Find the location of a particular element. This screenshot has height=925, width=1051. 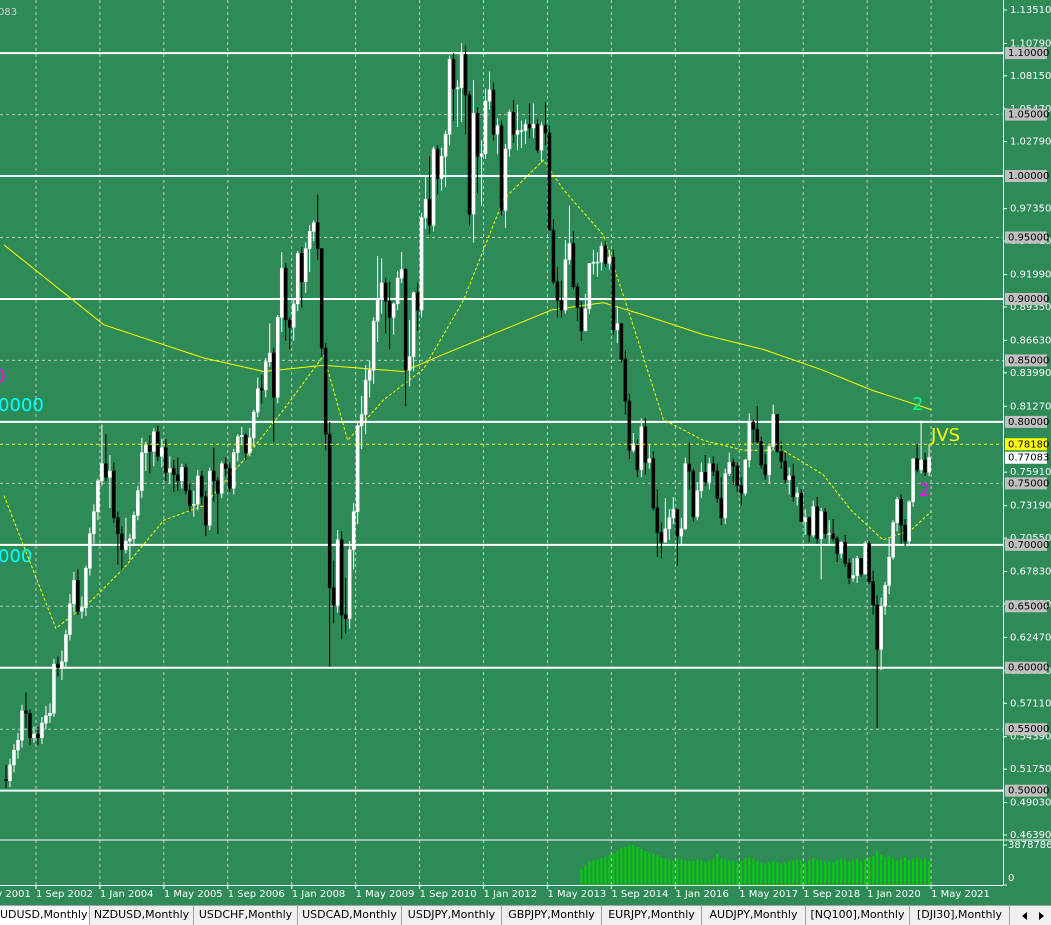

x-tick-label: 1 May 2021 is located at coordinates (960, 894).